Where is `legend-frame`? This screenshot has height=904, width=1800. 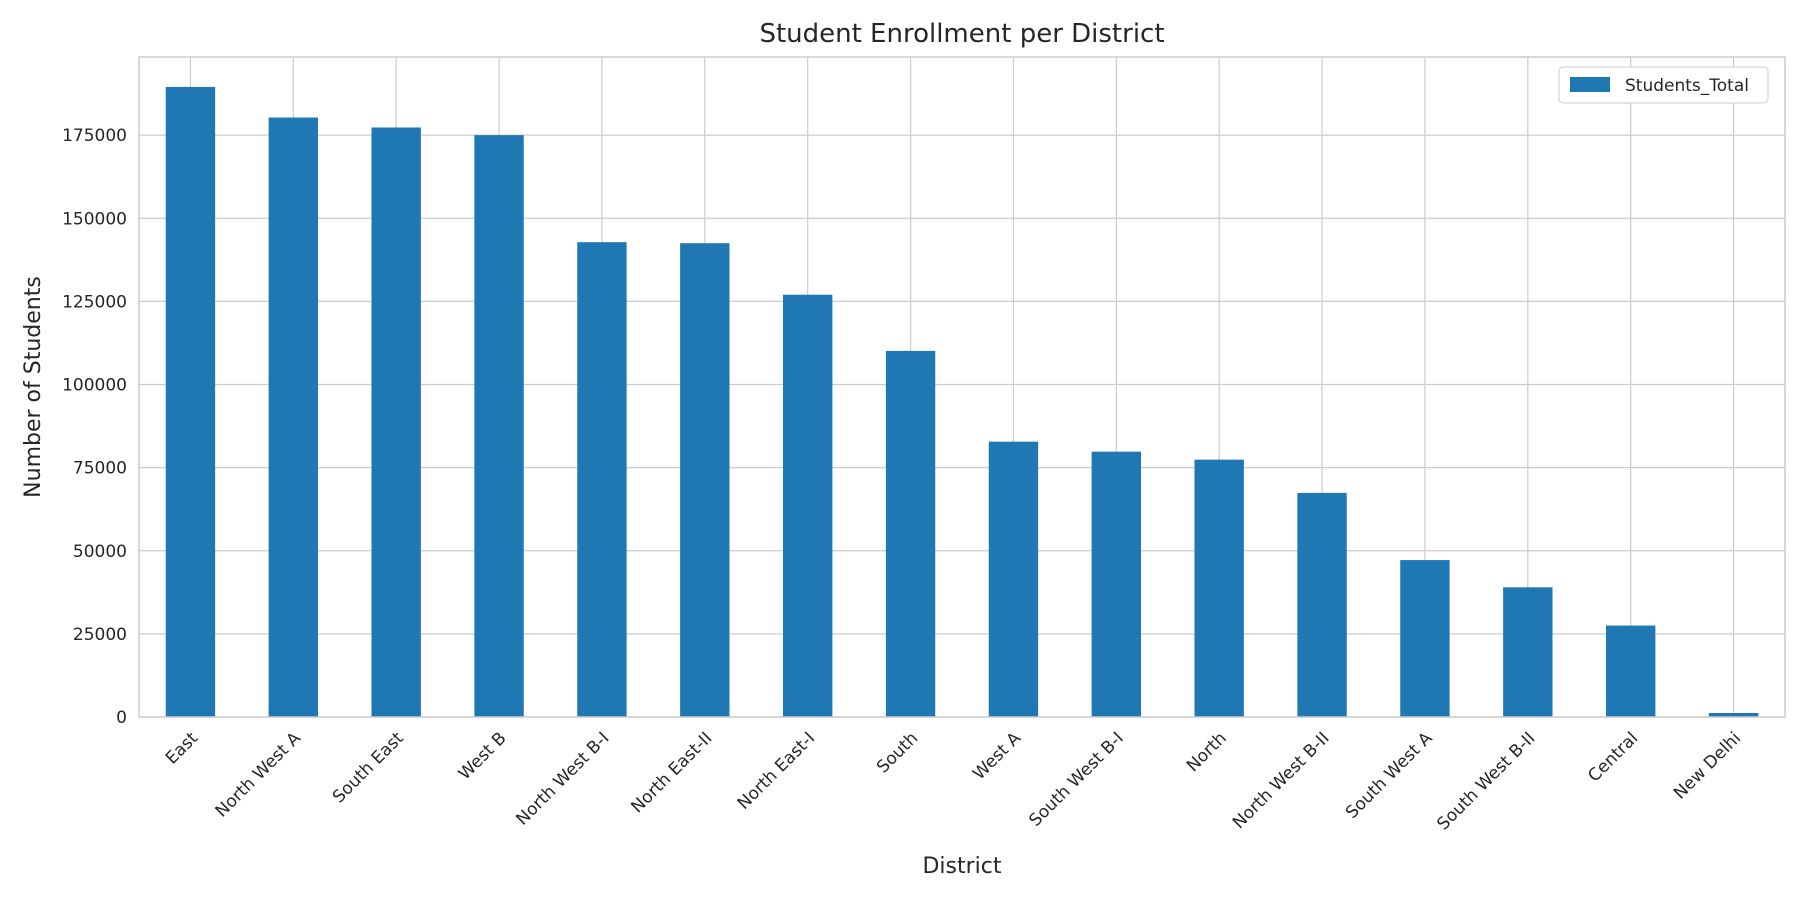
legend-frame is located at coordinates (1663, 85).